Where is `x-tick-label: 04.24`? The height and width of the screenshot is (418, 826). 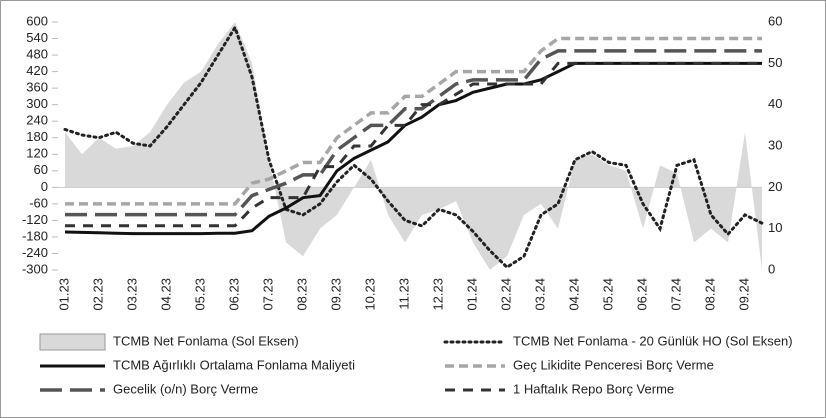 x-tick-label: 04.24 is located at coordinates (573, 294).